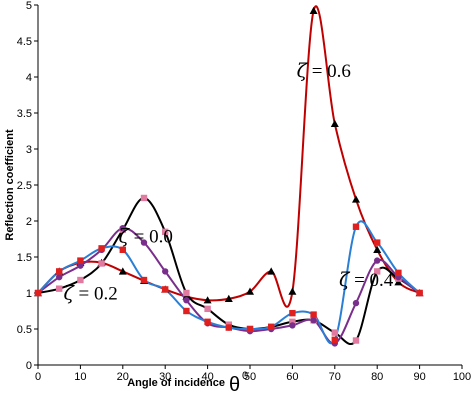 This screenshot has height=400, width=474. What do you see at coordinates (24, 114) in the screenshot?
I see `y-tick-label: 3.5` at bounding box center [24, 114].